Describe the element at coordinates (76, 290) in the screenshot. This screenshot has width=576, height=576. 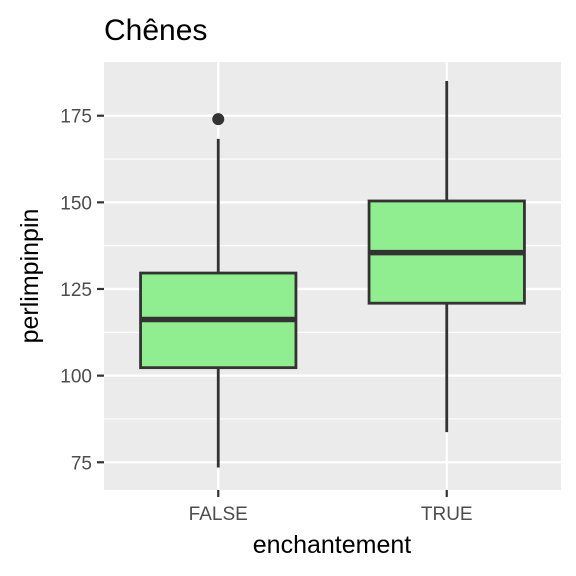
I see `y-tick-label: 125` at that location.